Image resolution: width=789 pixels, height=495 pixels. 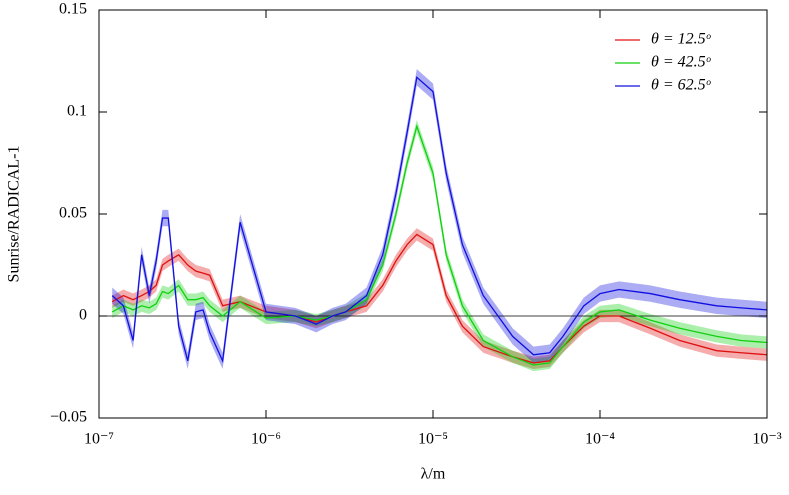 What do you see at coordinates (681, 62) in the screenshot?
I see `legend-label: θ = 42.5ᵒ` at bounding box center [681, 62].